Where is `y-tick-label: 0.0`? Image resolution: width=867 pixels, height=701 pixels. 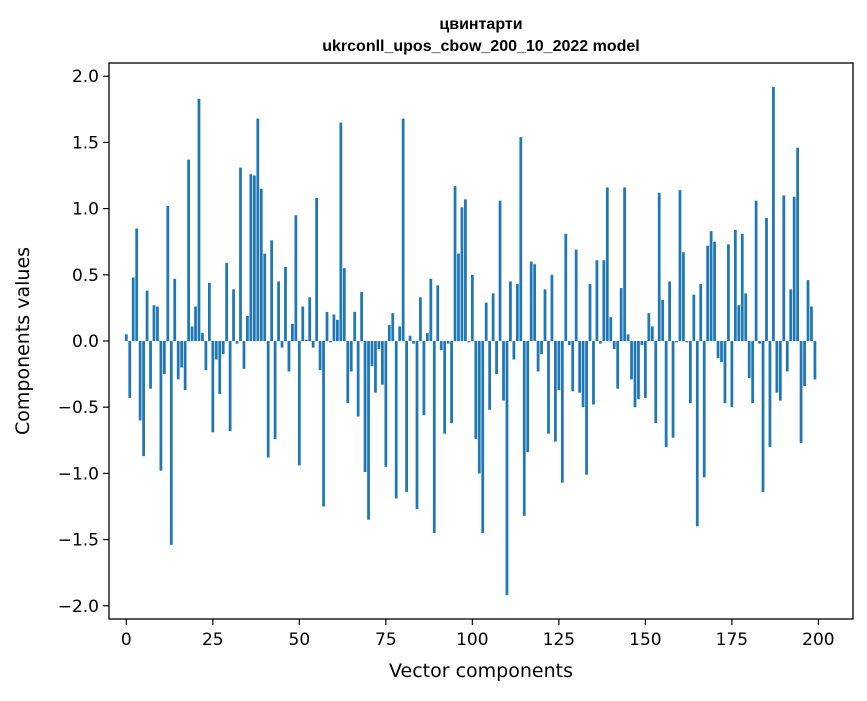 y-tick-label: 0.0 is located at coordinates (85, 342).